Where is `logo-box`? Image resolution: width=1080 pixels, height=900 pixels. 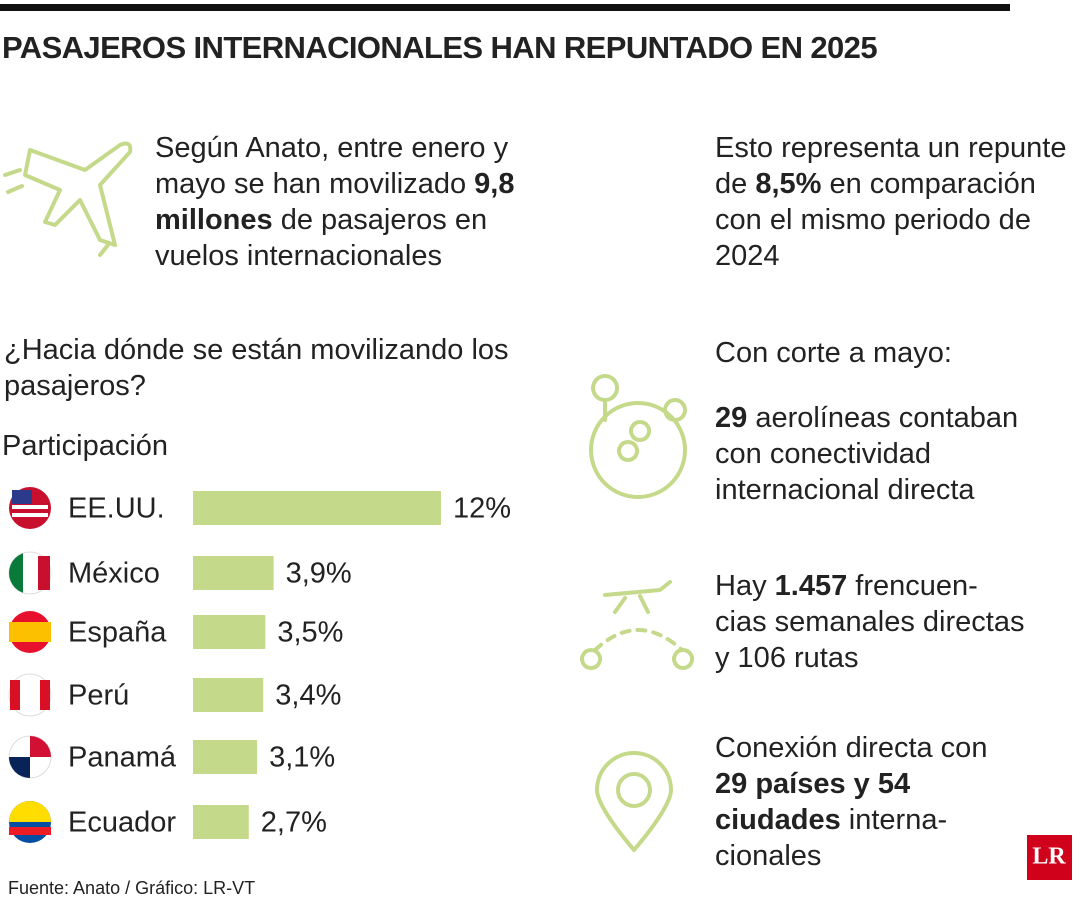
logo-box is located at coordinates (1049, 857).